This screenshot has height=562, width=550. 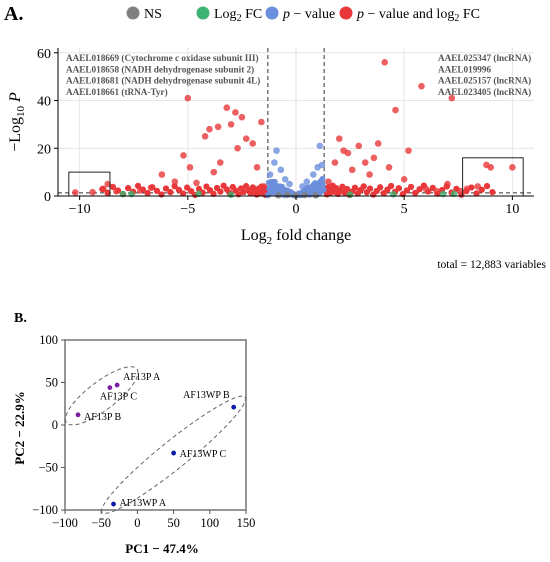 What do you see at coordinates (153, 14) in the screenshot?
I see `legend-label-ns: NS` at bounding box center [153, 14].